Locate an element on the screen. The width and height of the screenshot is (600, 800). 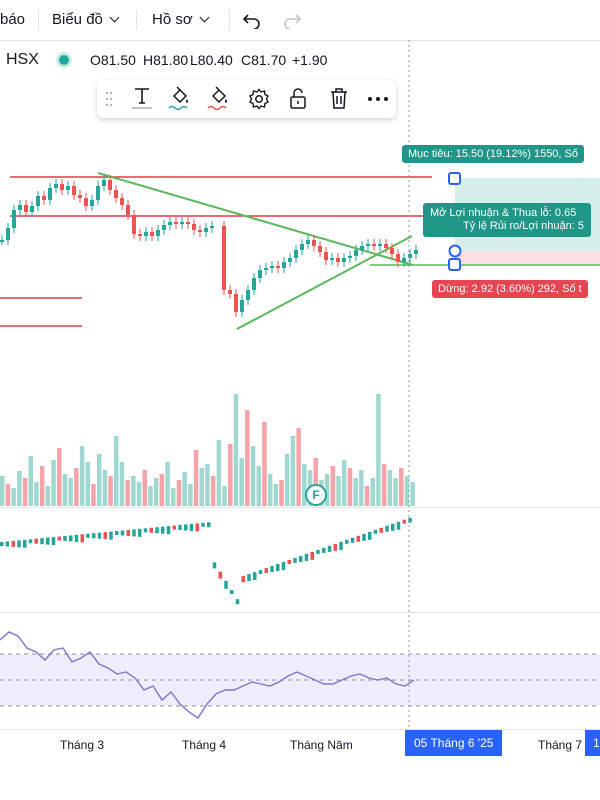
trash-icon is located at coordinates (339, 99).